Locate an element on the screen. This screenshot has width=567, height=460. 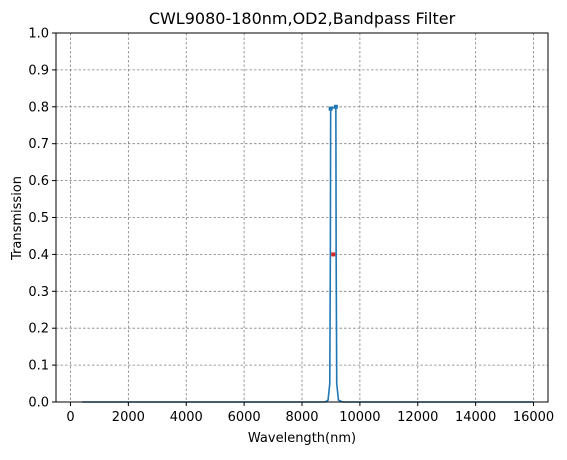
y-tick-label: 0.9 is located at coordinates (38, 70).